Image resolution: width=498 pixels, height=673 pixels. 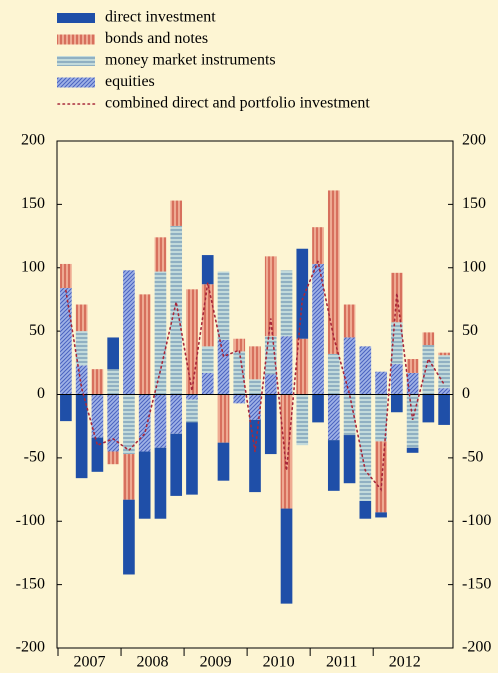 What do you see at coordinates (474, 203) in the screenshot?
I see `y2-tick-label: 150` at bounding box center [474, 203].